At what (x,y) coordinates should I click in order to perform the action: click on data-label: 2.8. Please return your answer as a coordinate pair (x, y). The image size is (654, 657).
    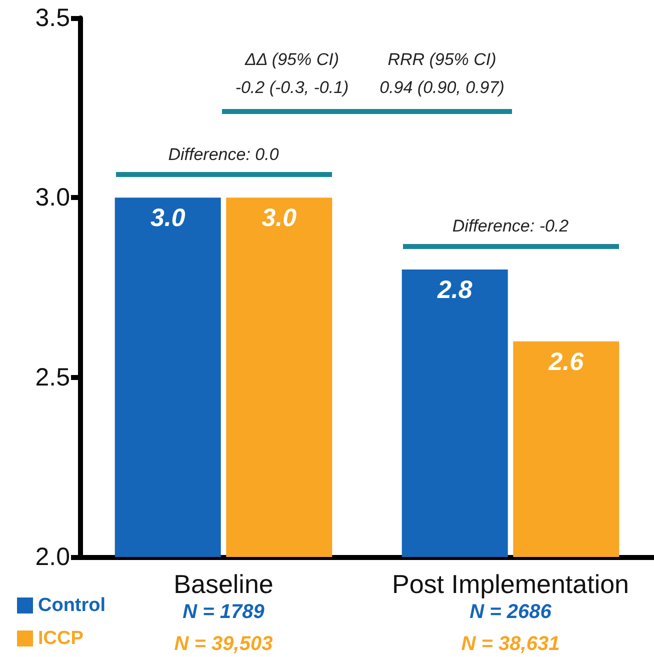
    Looking at the image, I should click on (454, 290).